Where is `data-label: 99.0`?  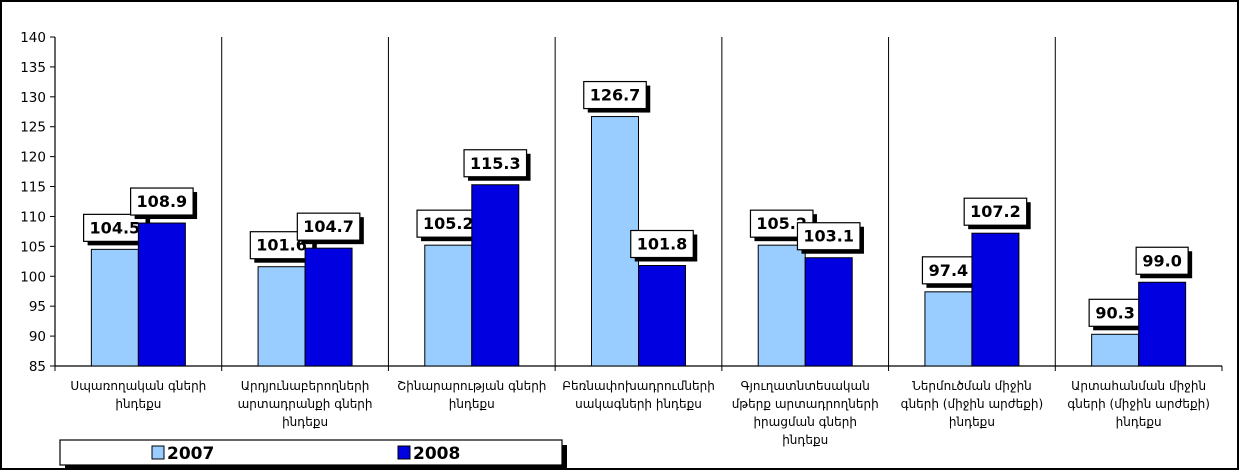
data-label: 99.0 is located at coordinates (1161, 260).